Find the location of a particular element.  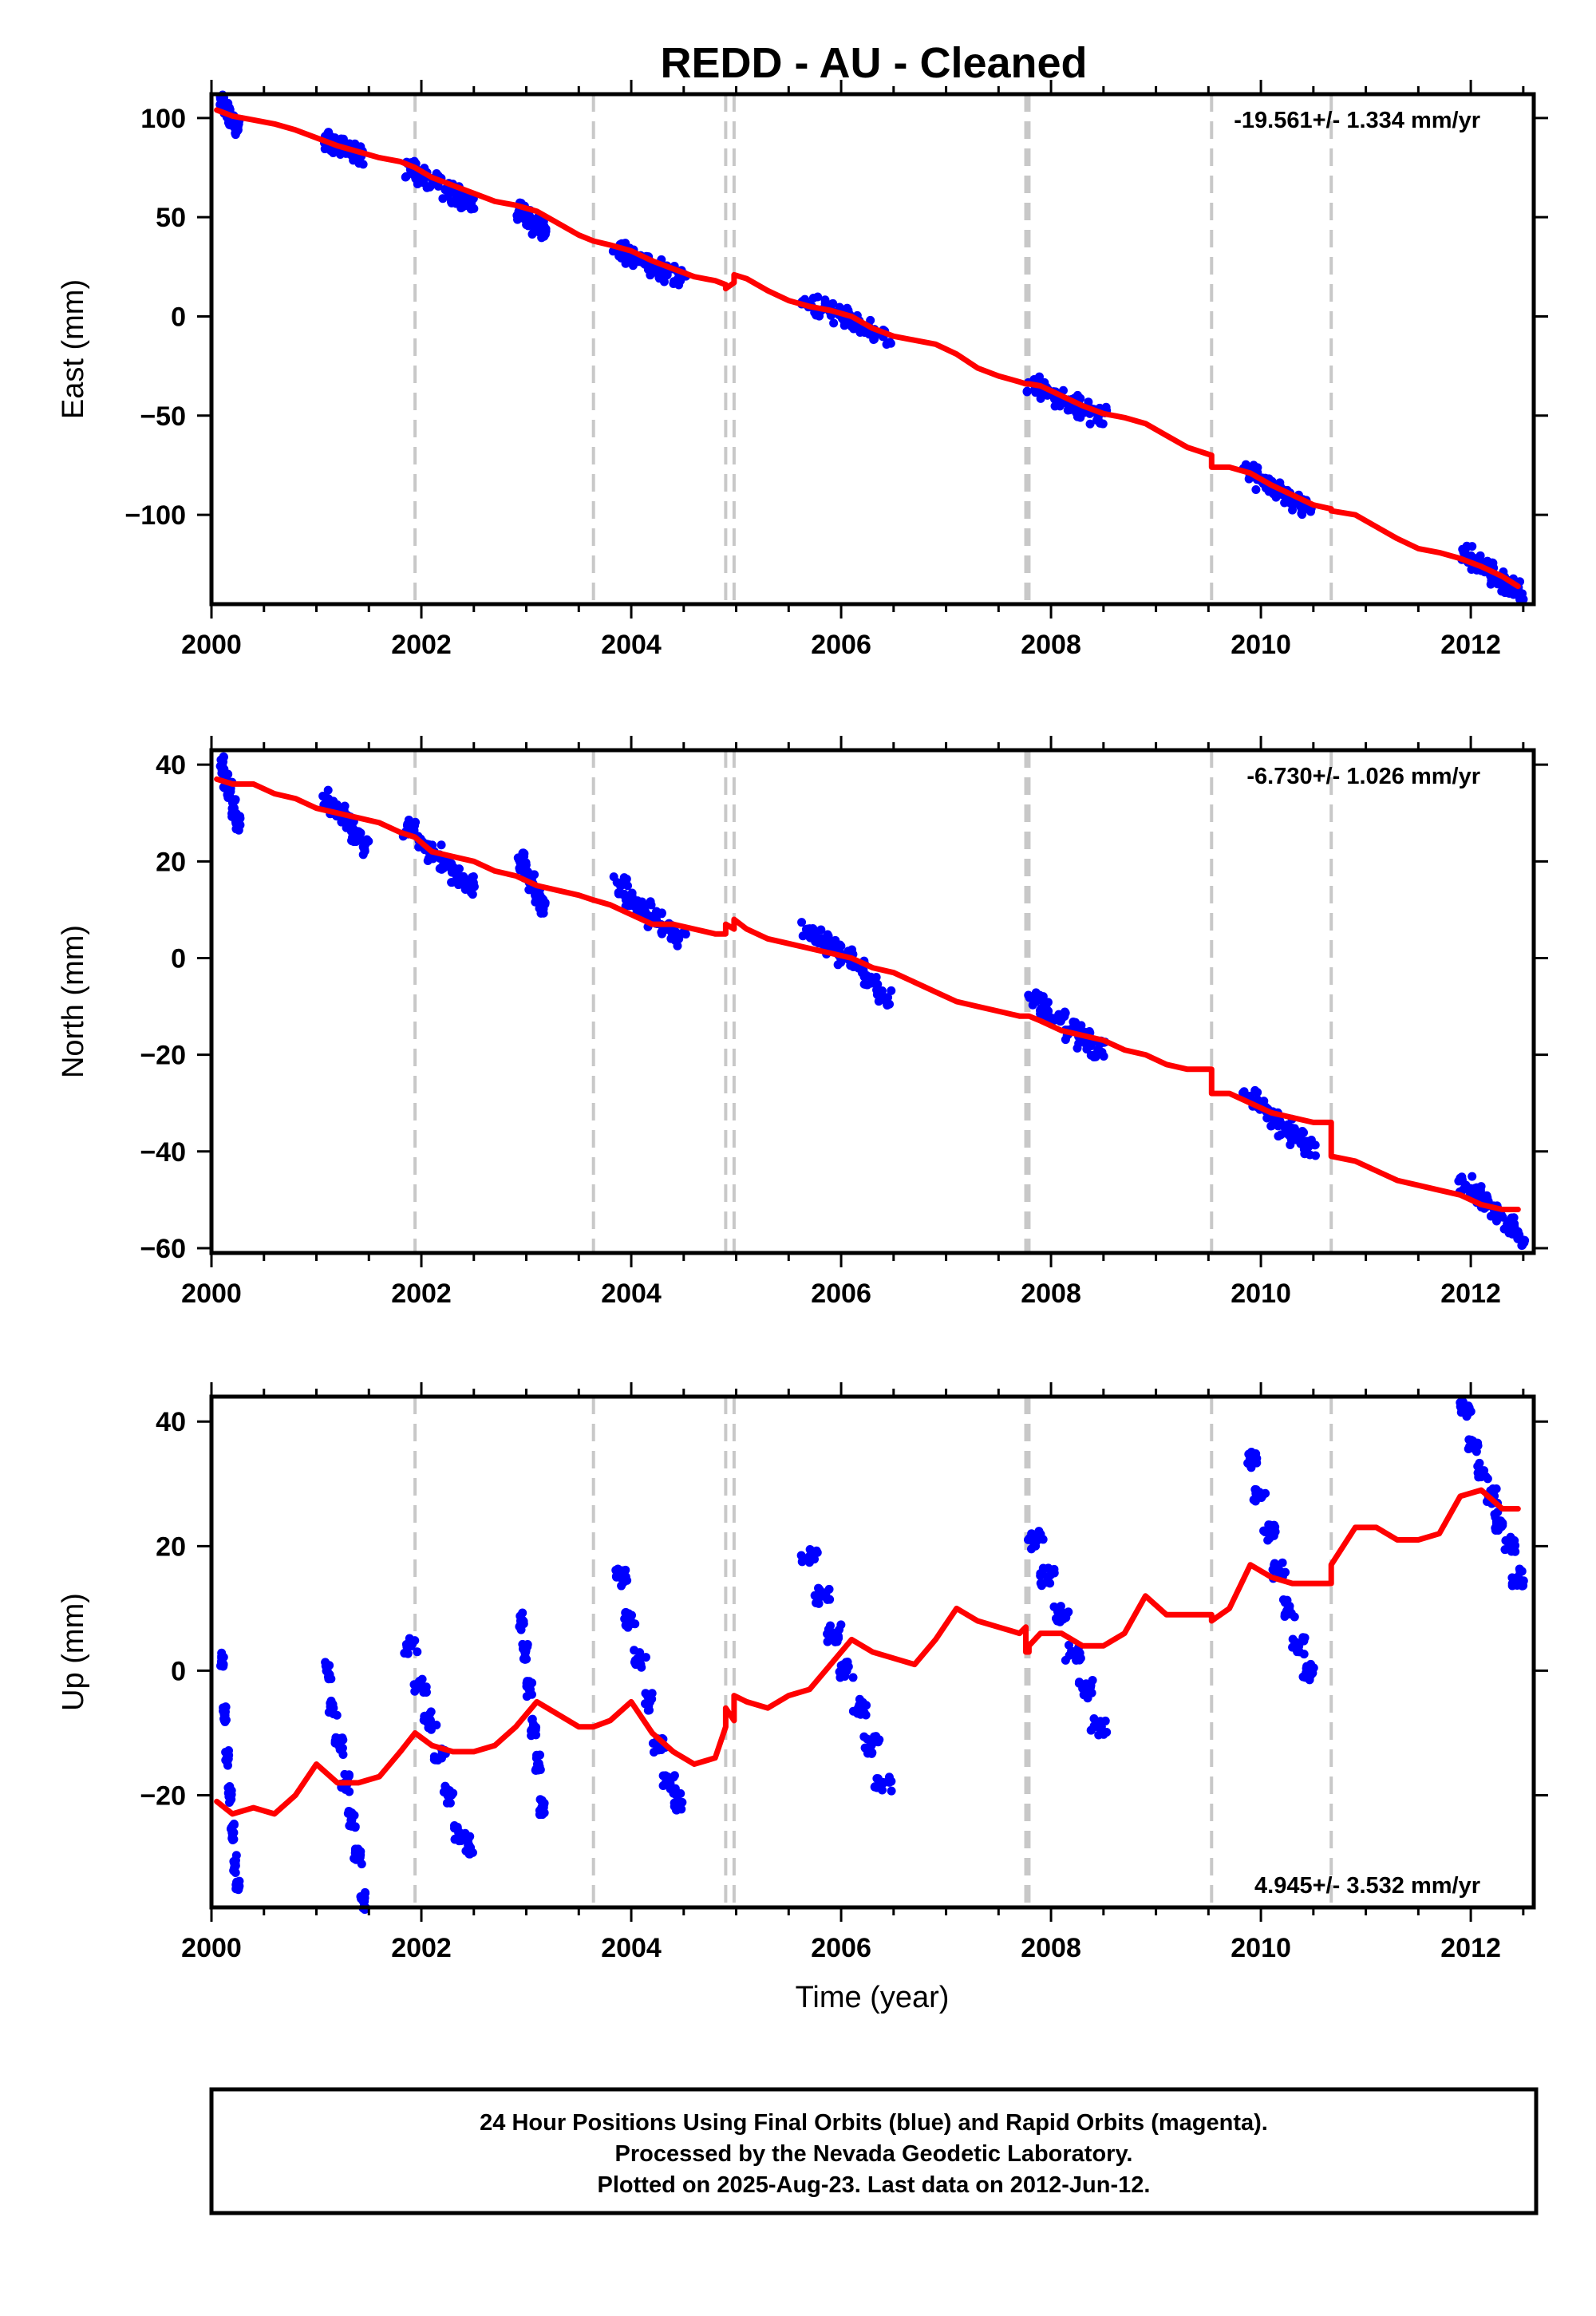

y-tick-label: 100 is located at coordinates (163, 119).